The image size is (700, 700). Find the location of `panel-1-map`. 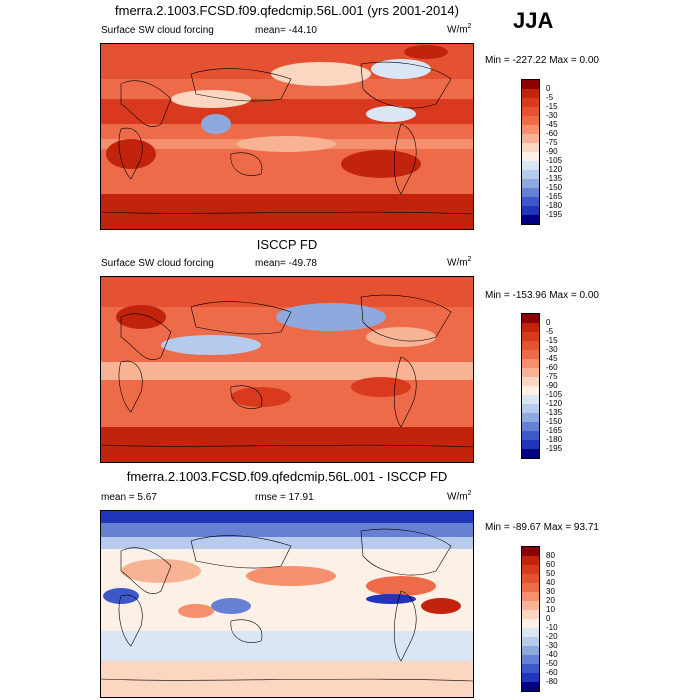

panel-1-map is located at coordinates (287, 136).